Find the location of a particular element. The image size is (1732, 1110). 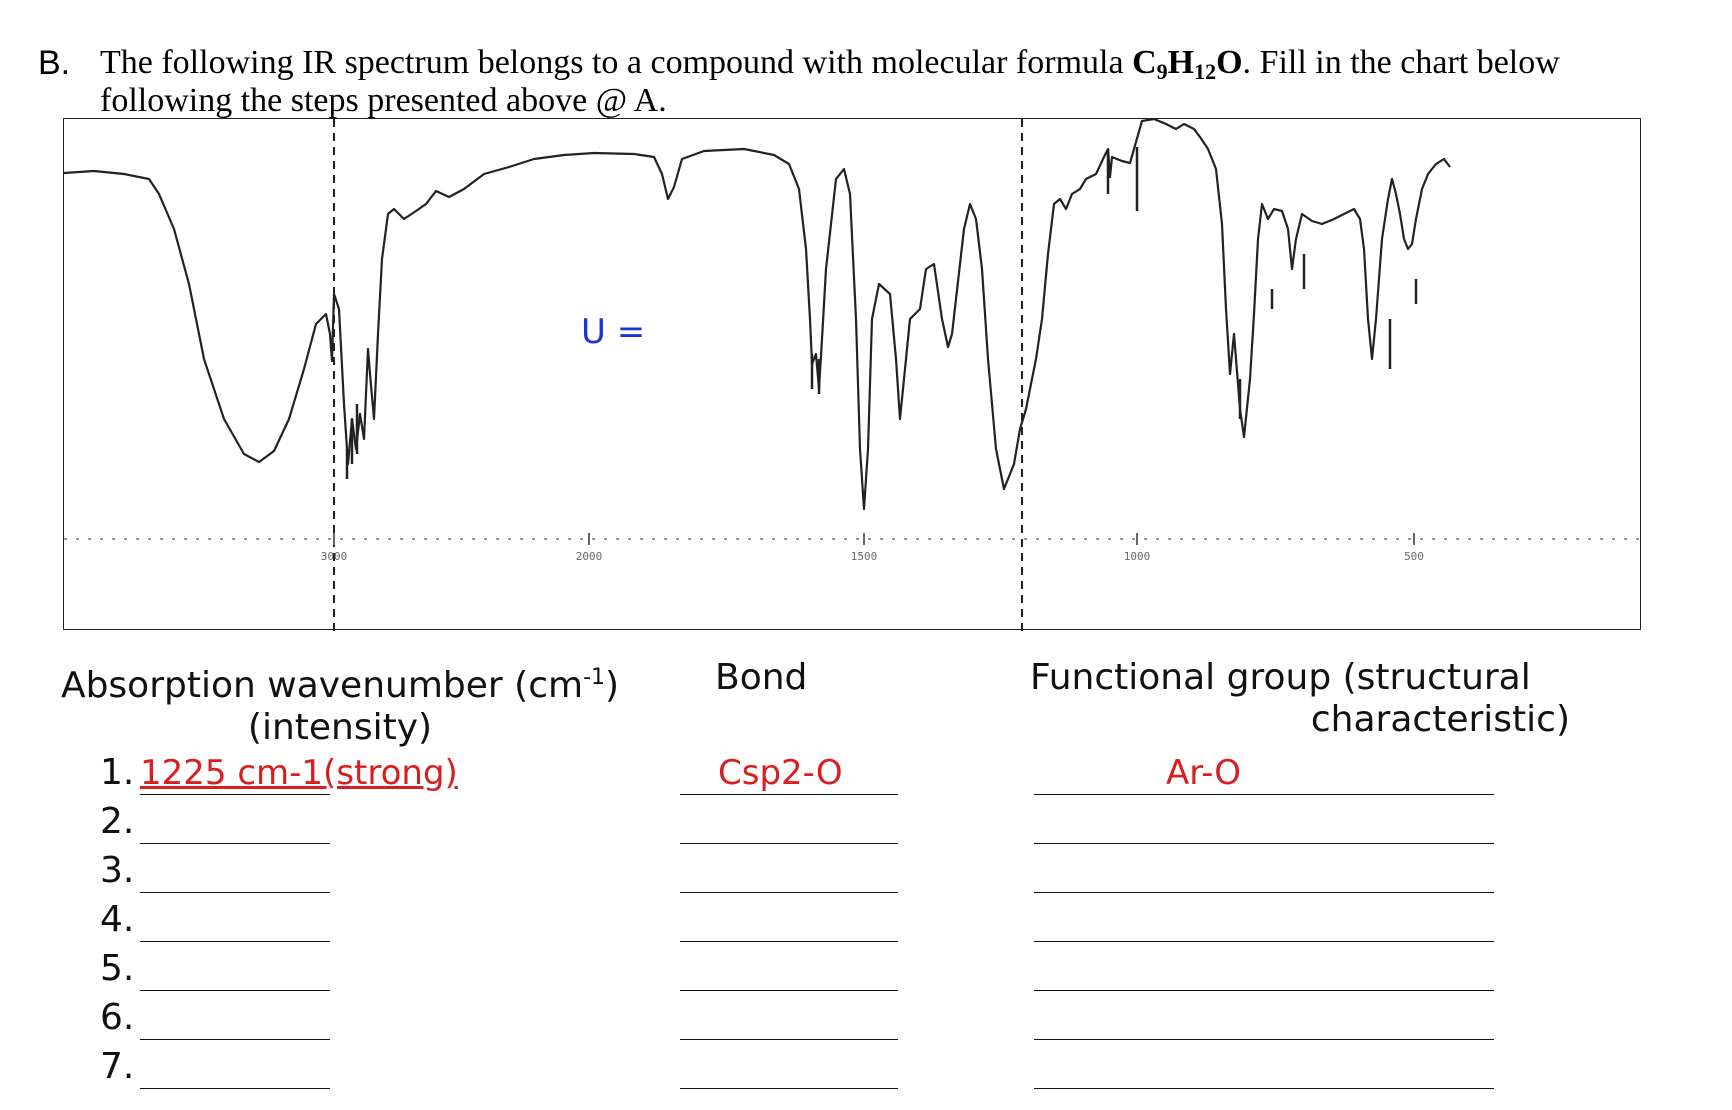

formula-h-sub: 12 is located at coordinates (1205, 71).